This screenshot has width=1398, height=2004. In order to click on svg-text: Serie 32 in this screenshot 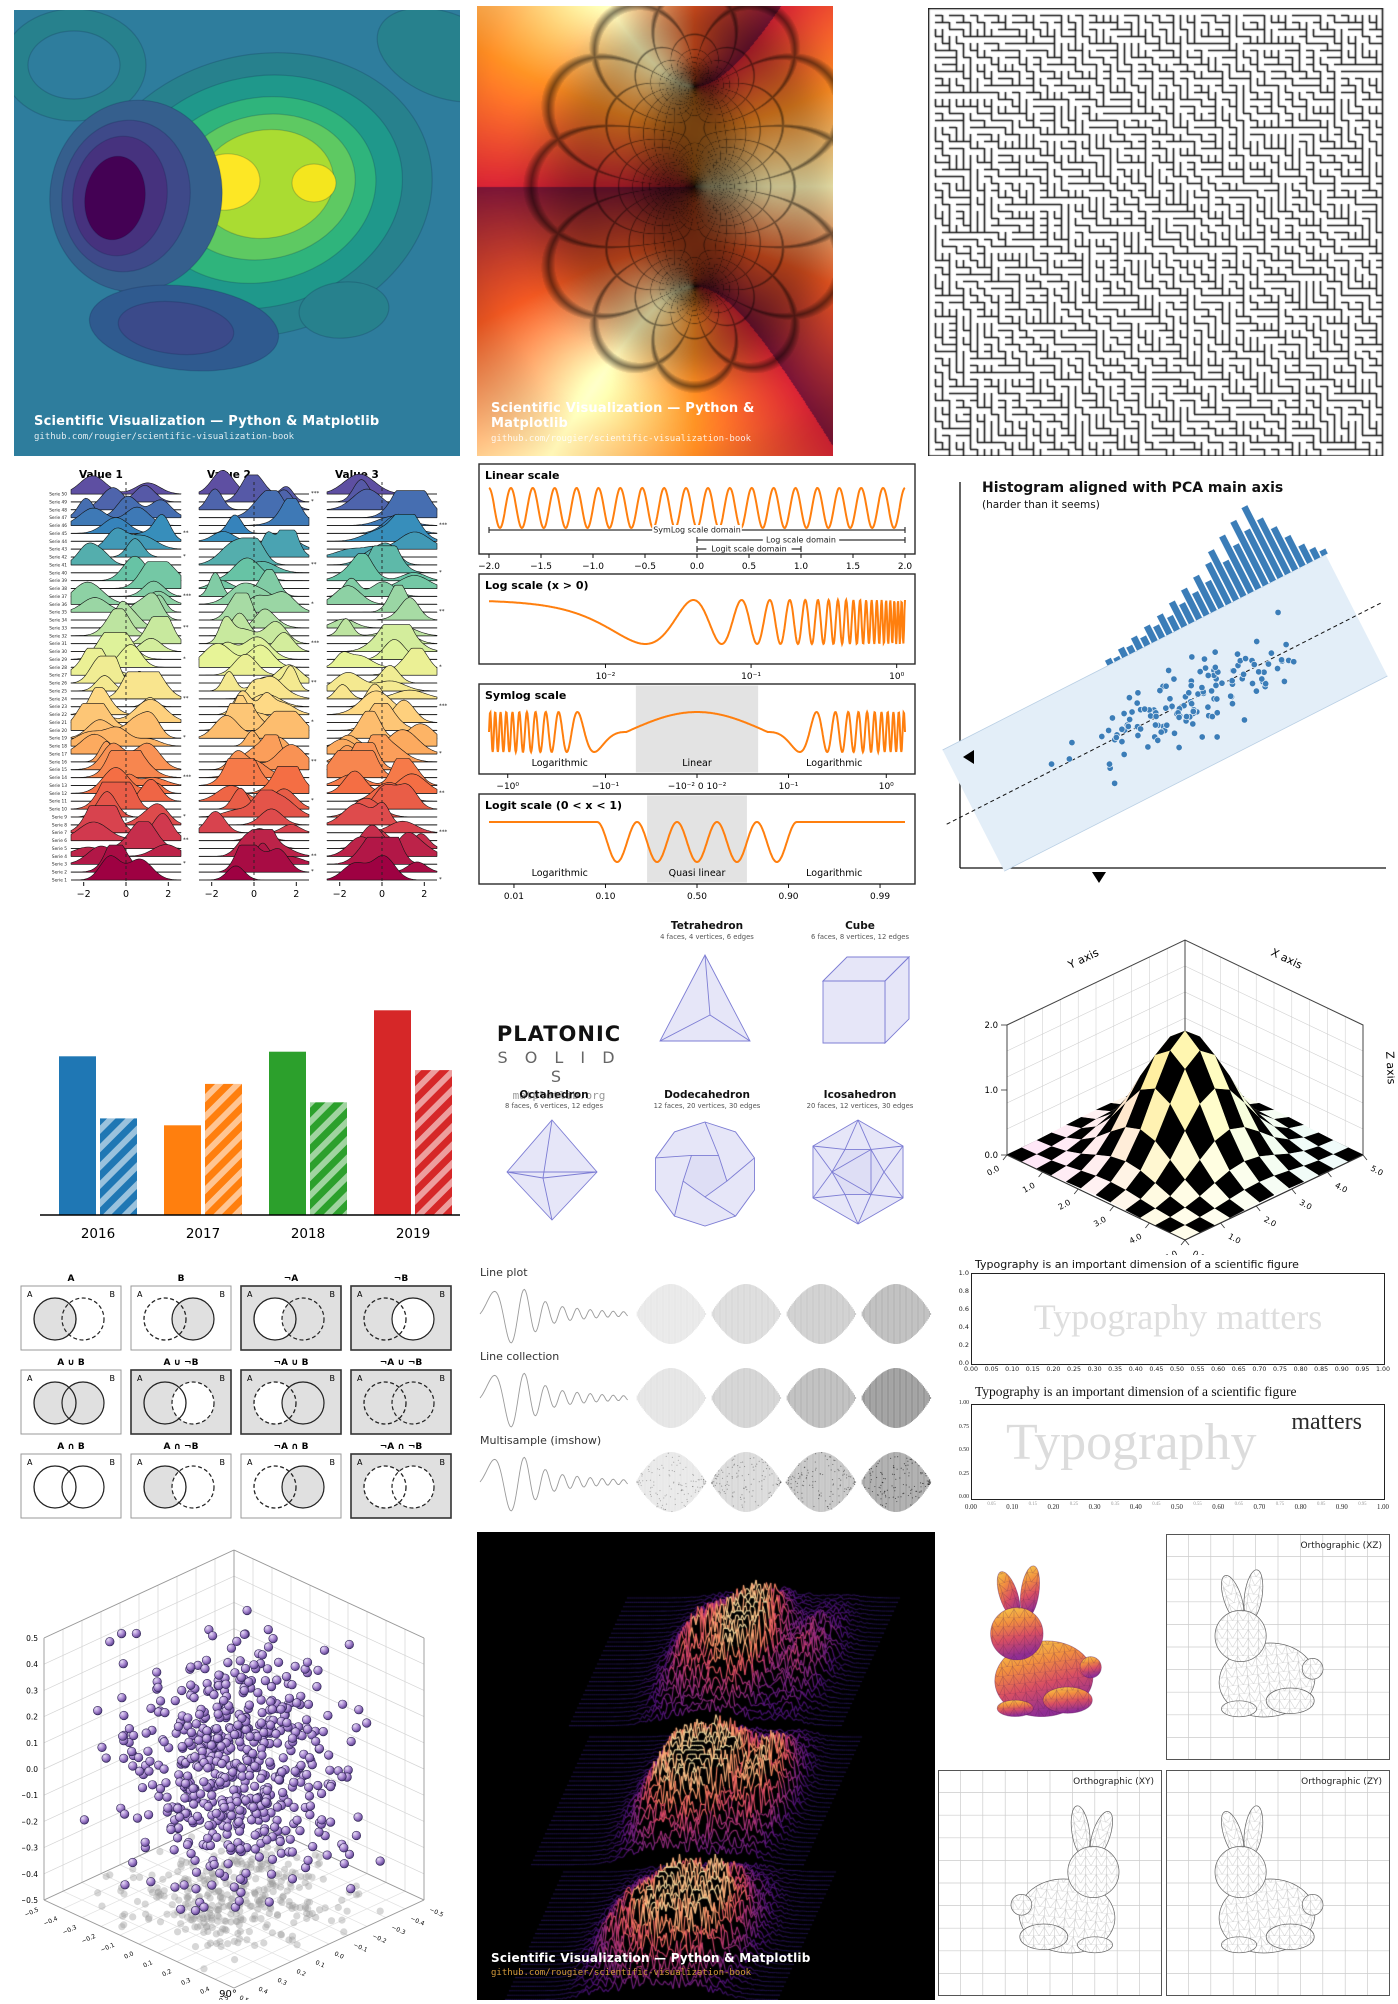, I will do `click(58, 636)`.